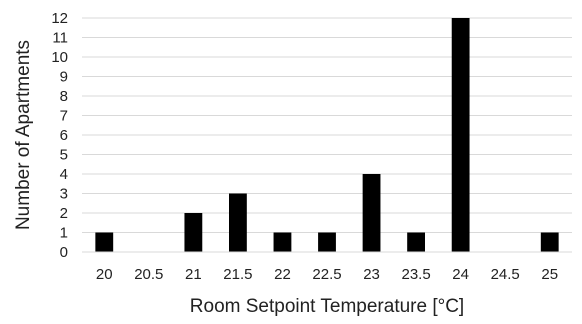 The image size is (582, 324). What do you see at coordinates (60, 38) in the screenshot?
I see `y-tick-label: 11` at bounding box center [60, 38].